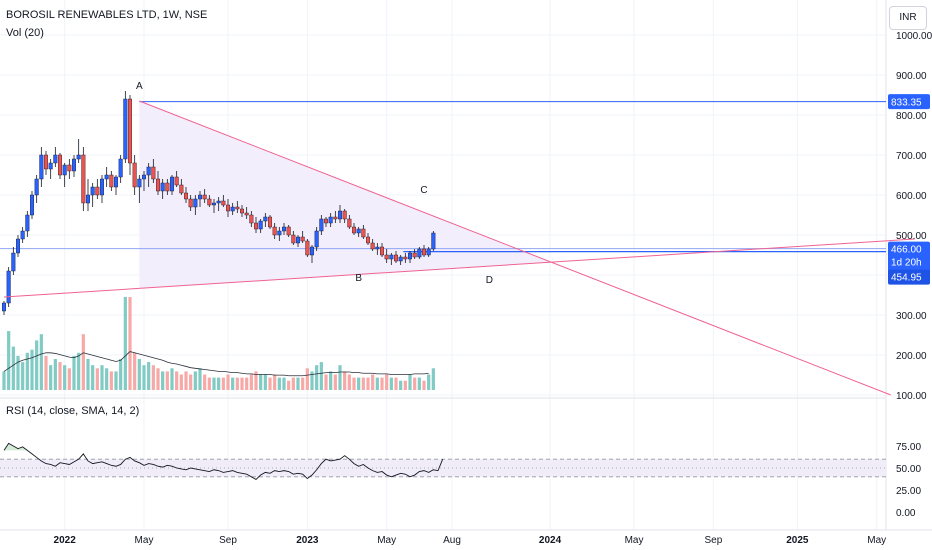 The width and height of the screenshot is (932, 550). What do you see at coordinates (16, 447) in the screenshot?
I see `rsi-overbought-fill` at bounding box center [16, 447].